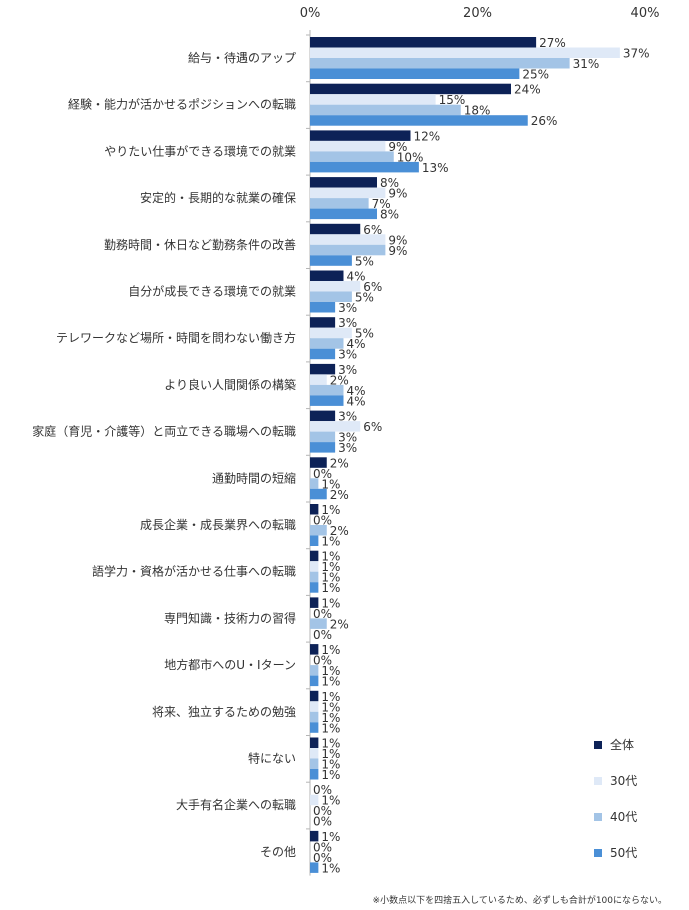  Describe the element at coordinates (427, 136) in the screenshot. I see `data-label: 12%` at that location.